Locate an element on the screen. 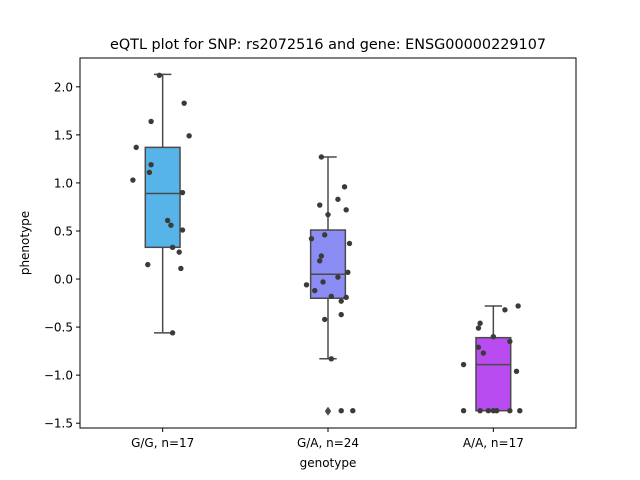 The height and width of the screenshot is (480, 640). x-tick-label: A/A, n=17 is located at coordinates (493, 443).